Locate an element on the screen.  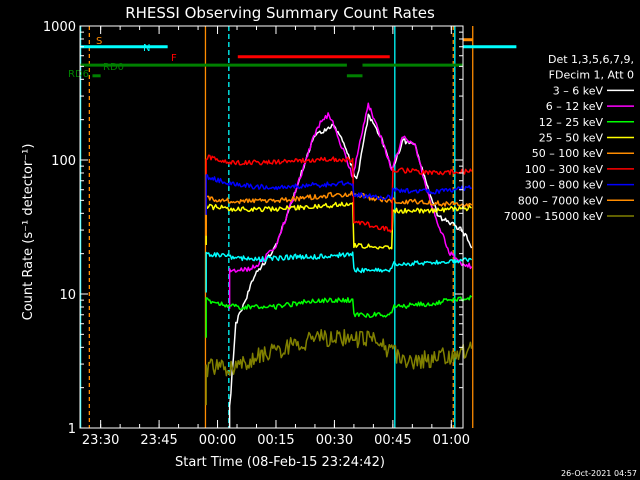
y-tick-label: 1 is located at coordinates (72, 429).